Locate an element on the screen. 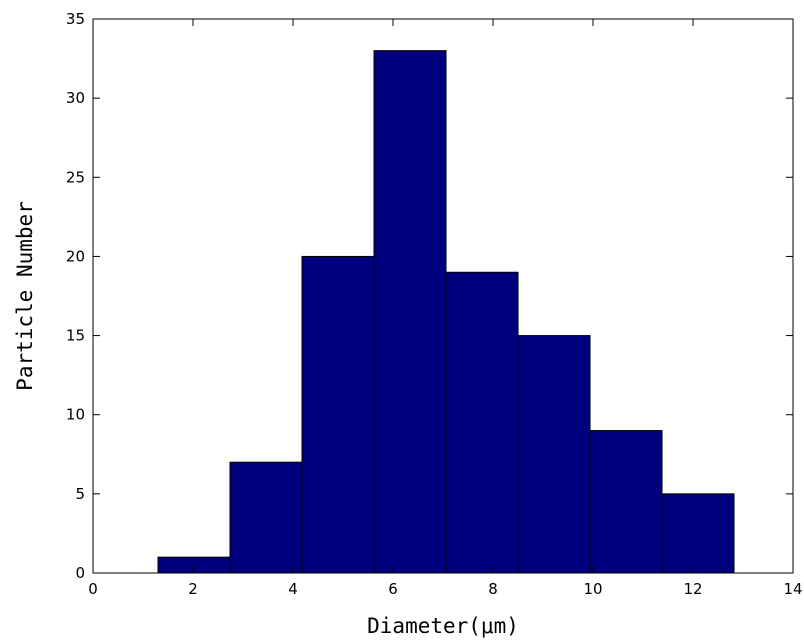 The image size is (804, 643). x-tick-label: 4 is located at coordinates (293, 589).